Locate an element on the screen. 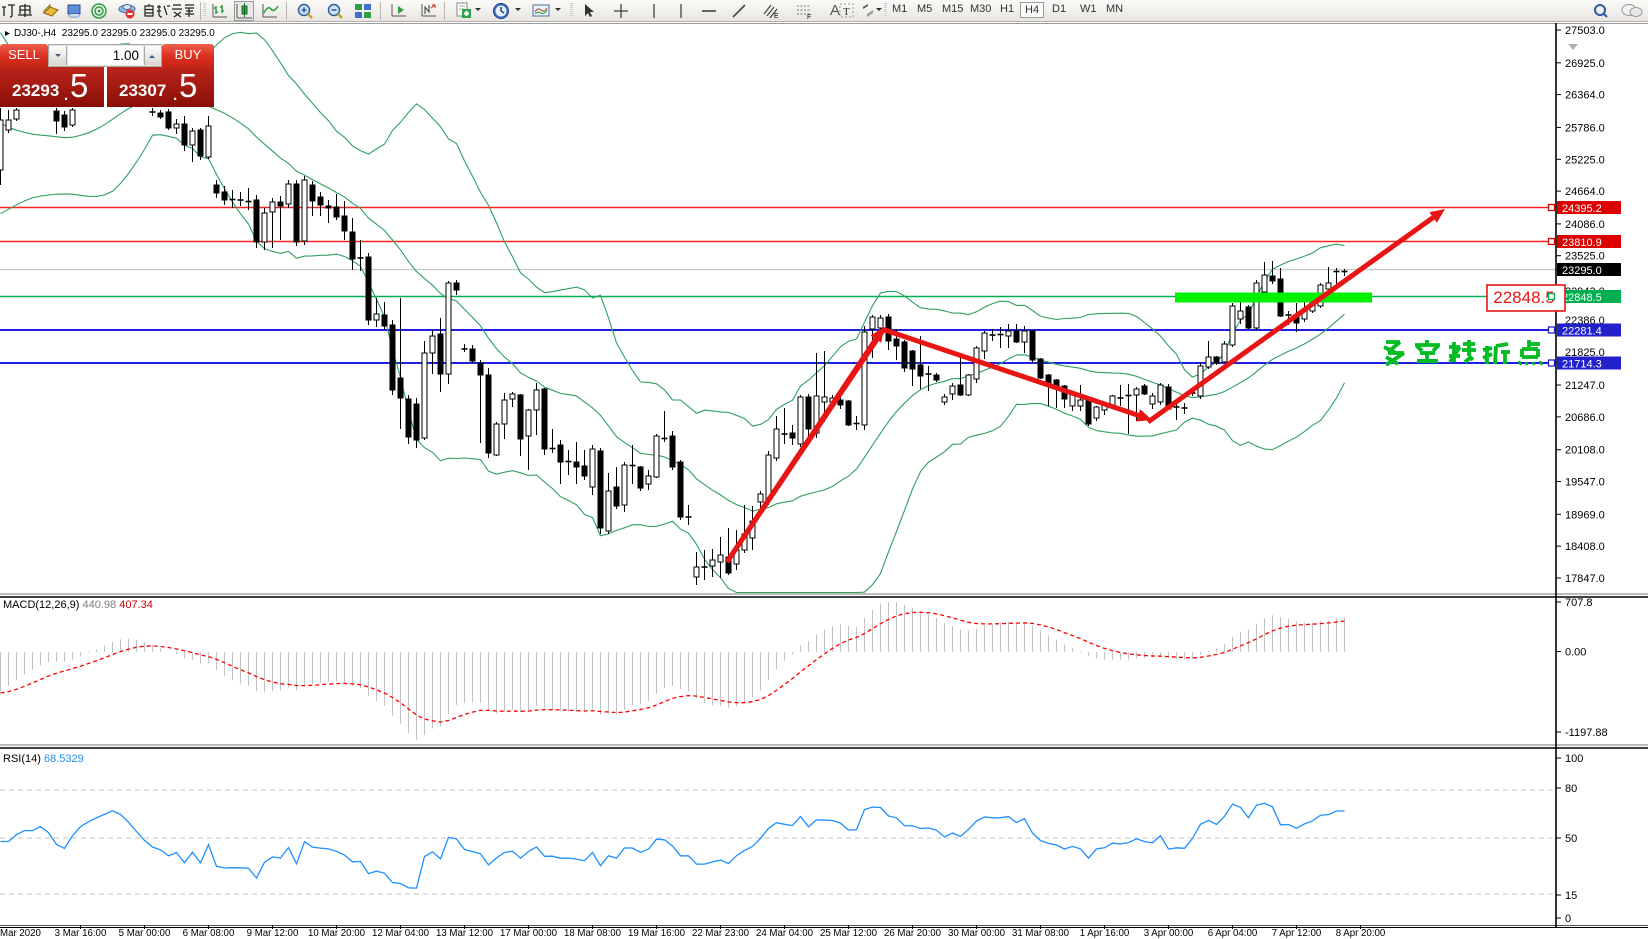  svg-text: -1197.88 is located at coordinates (1586, 733).